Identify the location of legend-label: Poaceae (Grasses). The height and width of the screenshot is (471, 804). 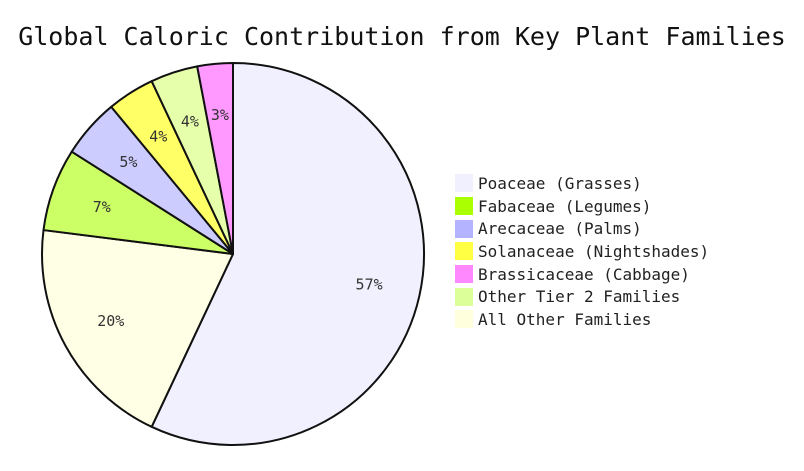
(560, 183).